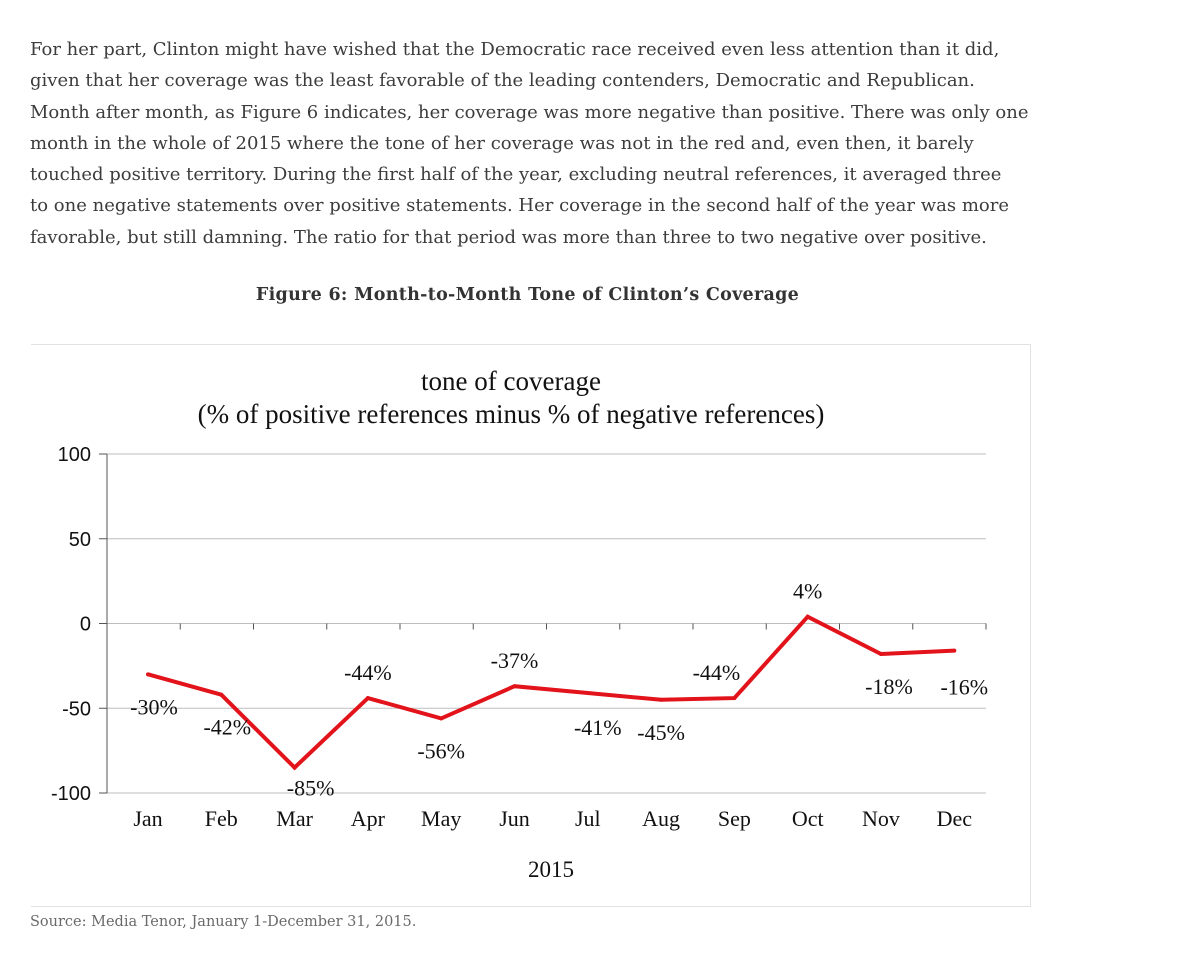 The image size is (1200, 975). I want to click on x-tick-label: Dec, so click(955, 818).